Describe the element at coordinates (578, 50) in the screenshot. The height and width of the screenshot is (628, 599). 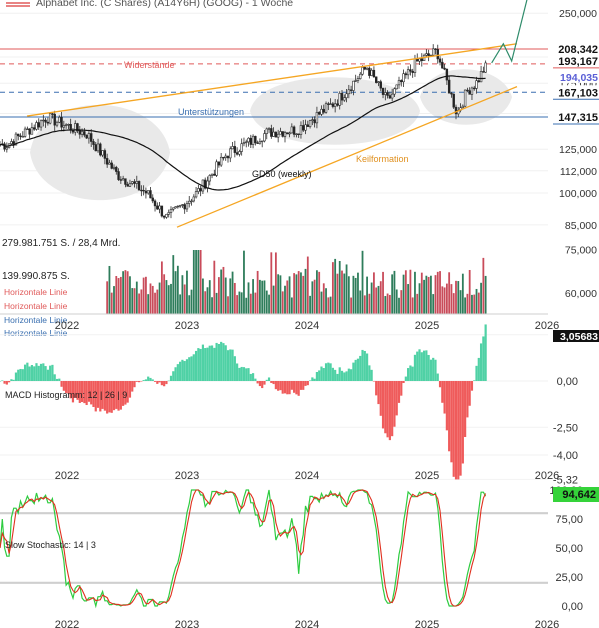
I see `level-tag-text: 208,342` at that location.